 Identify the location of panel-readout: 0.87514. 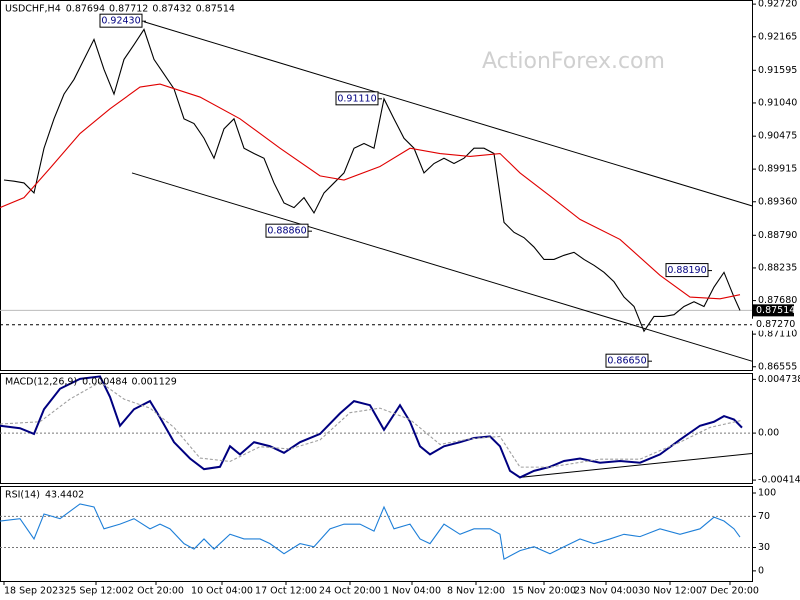
(215, 9).